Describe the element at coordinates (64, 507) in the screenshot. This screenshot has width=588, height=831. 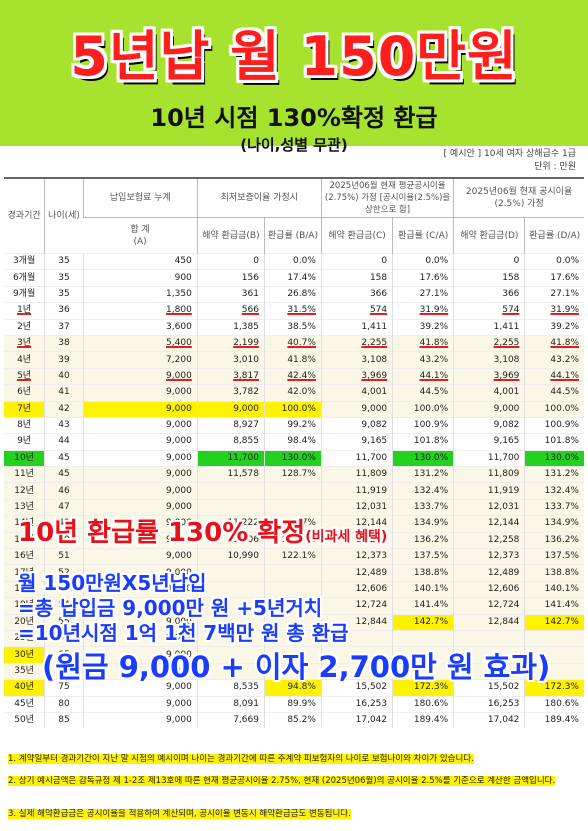
I see `table-cell: 47` at that location.